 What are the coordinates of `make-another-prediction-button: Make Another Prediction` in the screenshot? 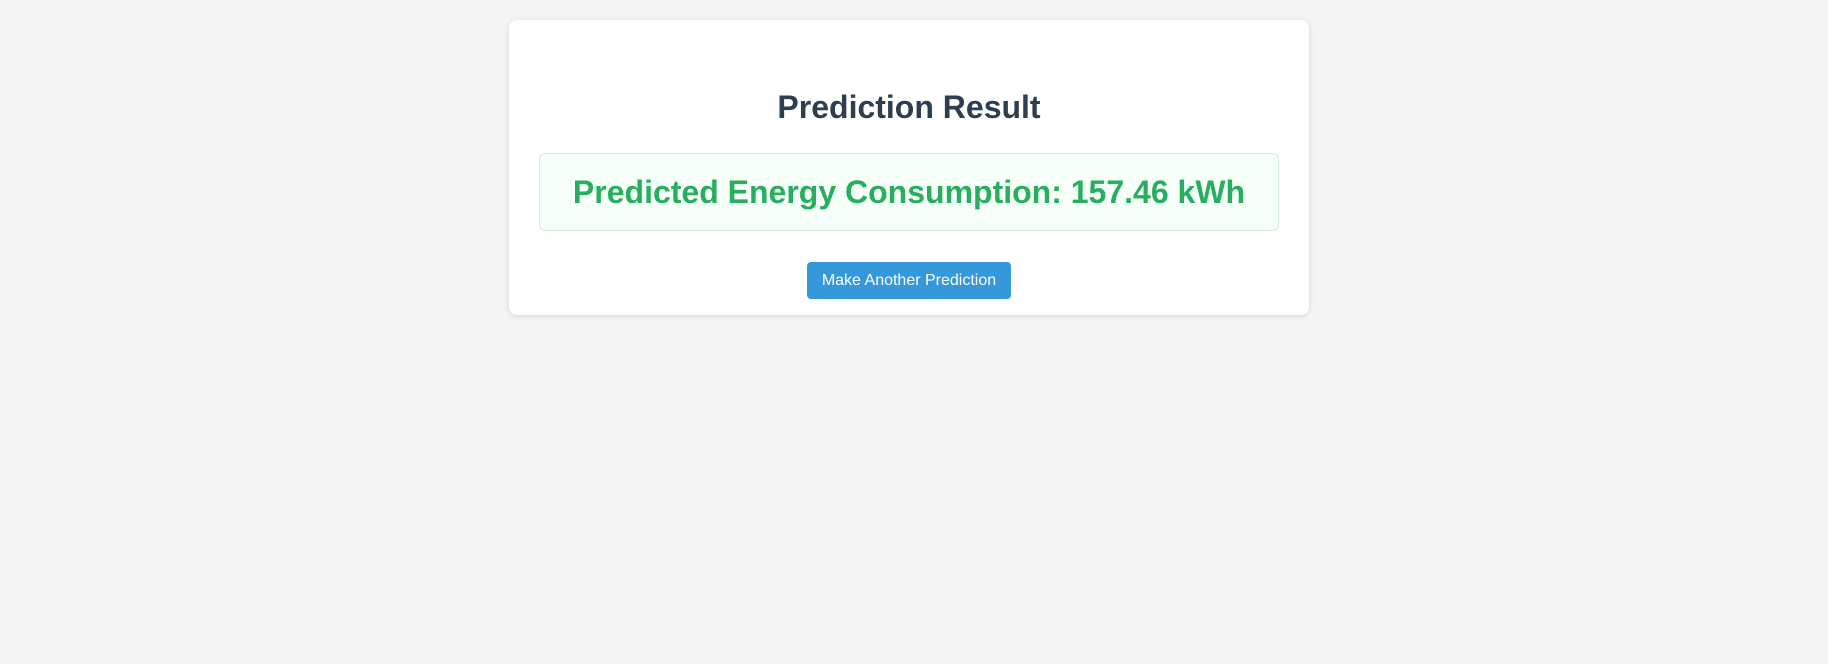 It's located at (909, 281).